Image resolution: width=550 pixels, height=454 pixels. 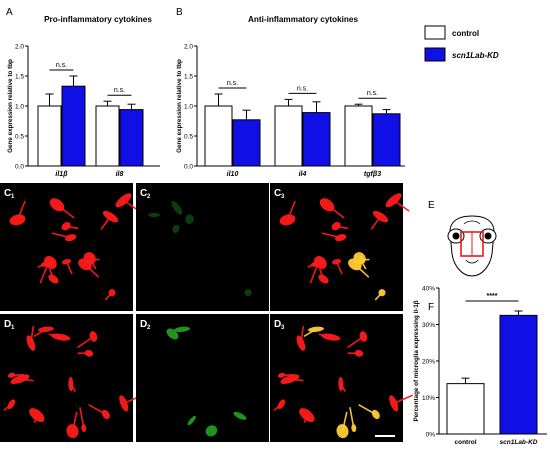 I want to click on panel-letter-f: F, so click(x=431, y=307).